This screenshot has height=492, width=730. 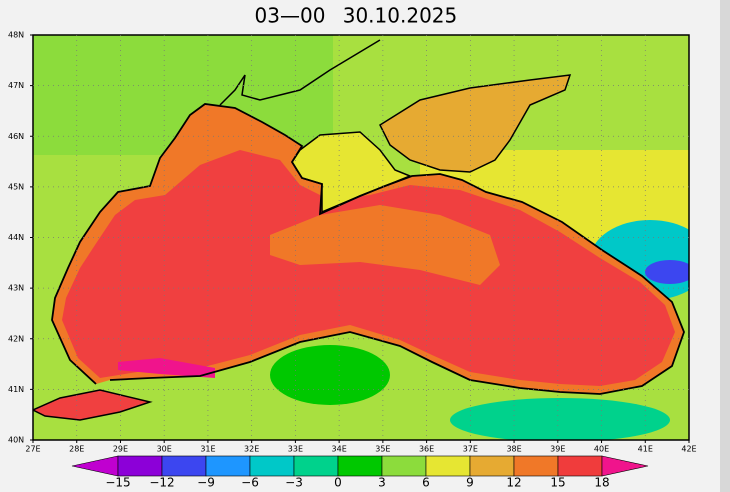 What do you see at coordinates (560, 419) in the screenshot?
I see `teal-patch` at bounding box center [560, 419].